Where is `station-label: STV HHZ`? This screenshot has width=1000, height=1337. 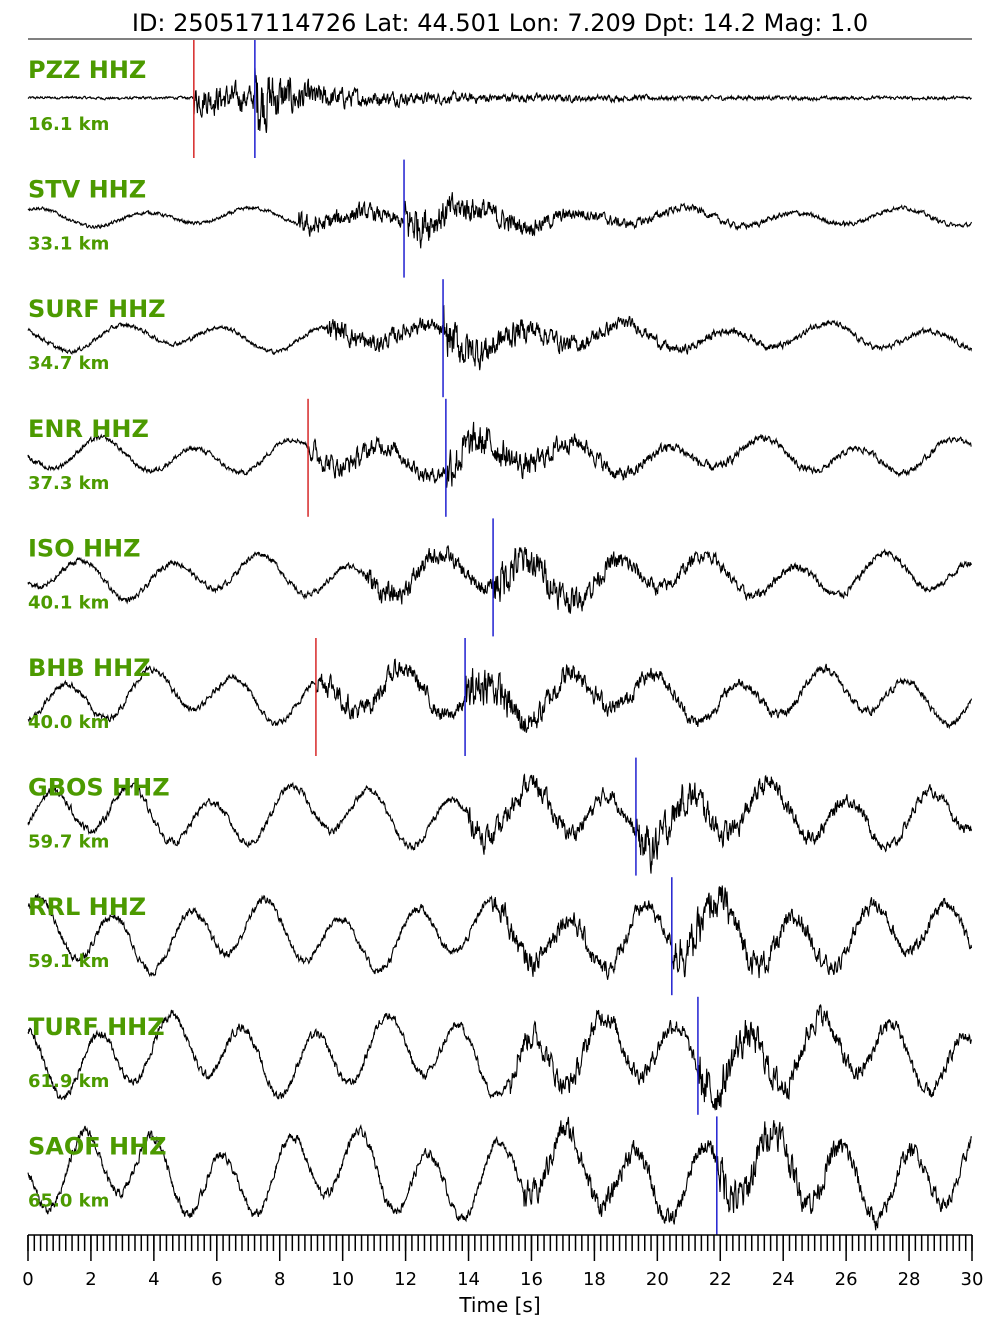 station-label: STV HHZ is located at coordinates (87, 190).